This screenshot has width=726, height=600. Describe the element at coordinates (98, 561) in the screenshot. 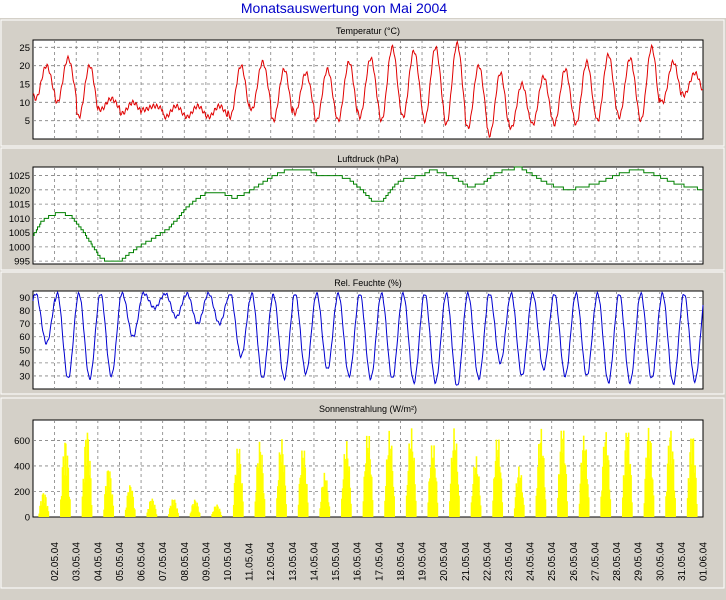

I see `x-tick-label: 04.05.04` at that location.